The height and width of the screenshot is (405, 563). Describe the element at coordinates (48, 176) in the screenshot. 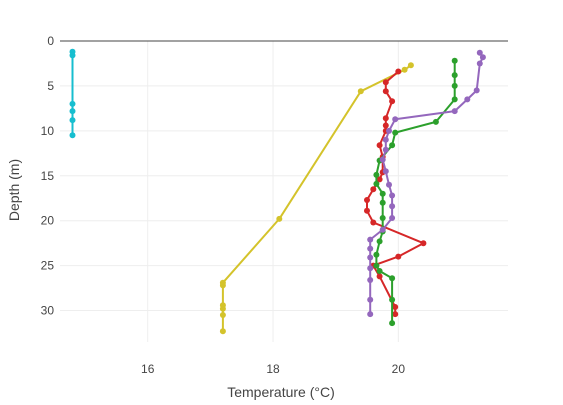

I see `y-tick-label: 15` at that location.